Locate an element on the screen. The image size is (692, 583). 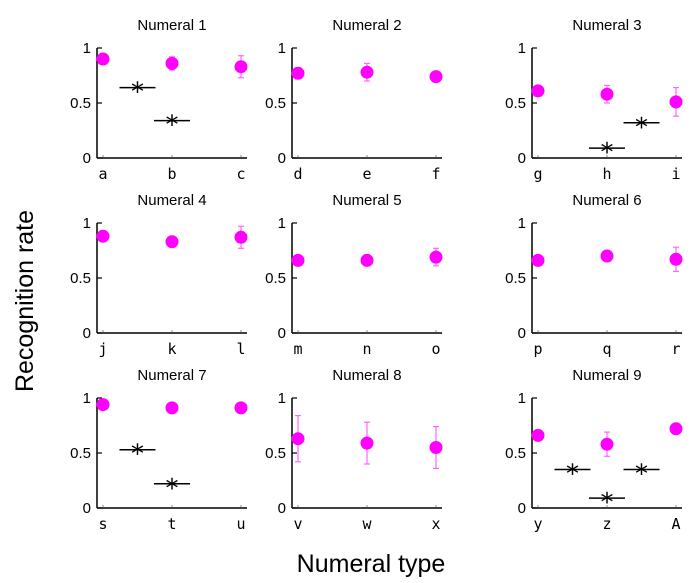
panel-title: Numeral 8 is located at coordinates (366, 375).